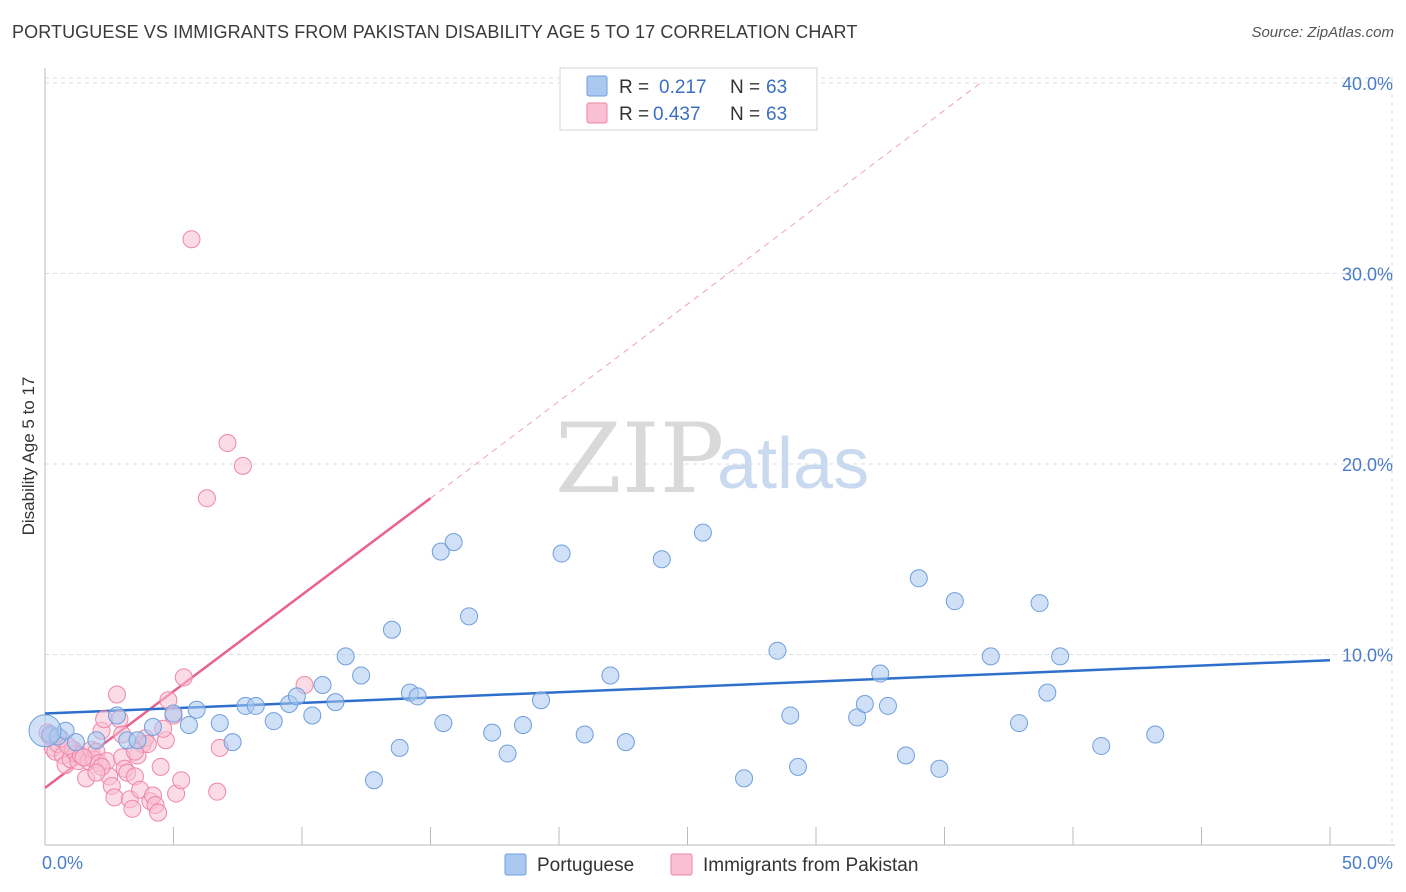  What do you see at coordinates (238, 643) in the screenshot?
I see `trend-line-pakistan` at bounding box center [238, 643].